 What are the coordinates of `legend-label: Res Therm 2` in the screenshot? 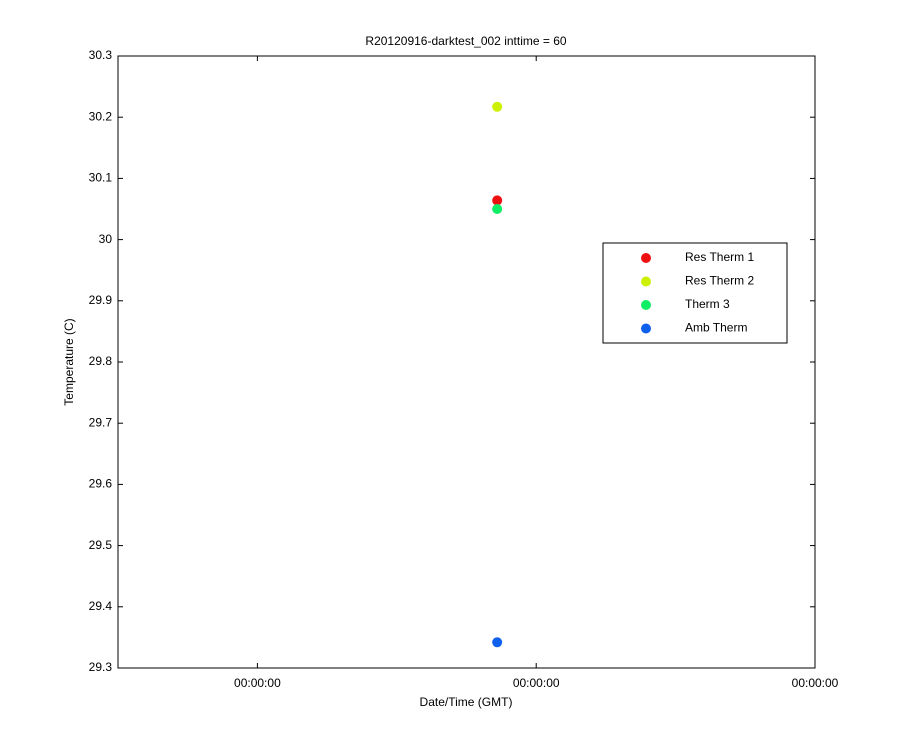 It's located at (719, 281).